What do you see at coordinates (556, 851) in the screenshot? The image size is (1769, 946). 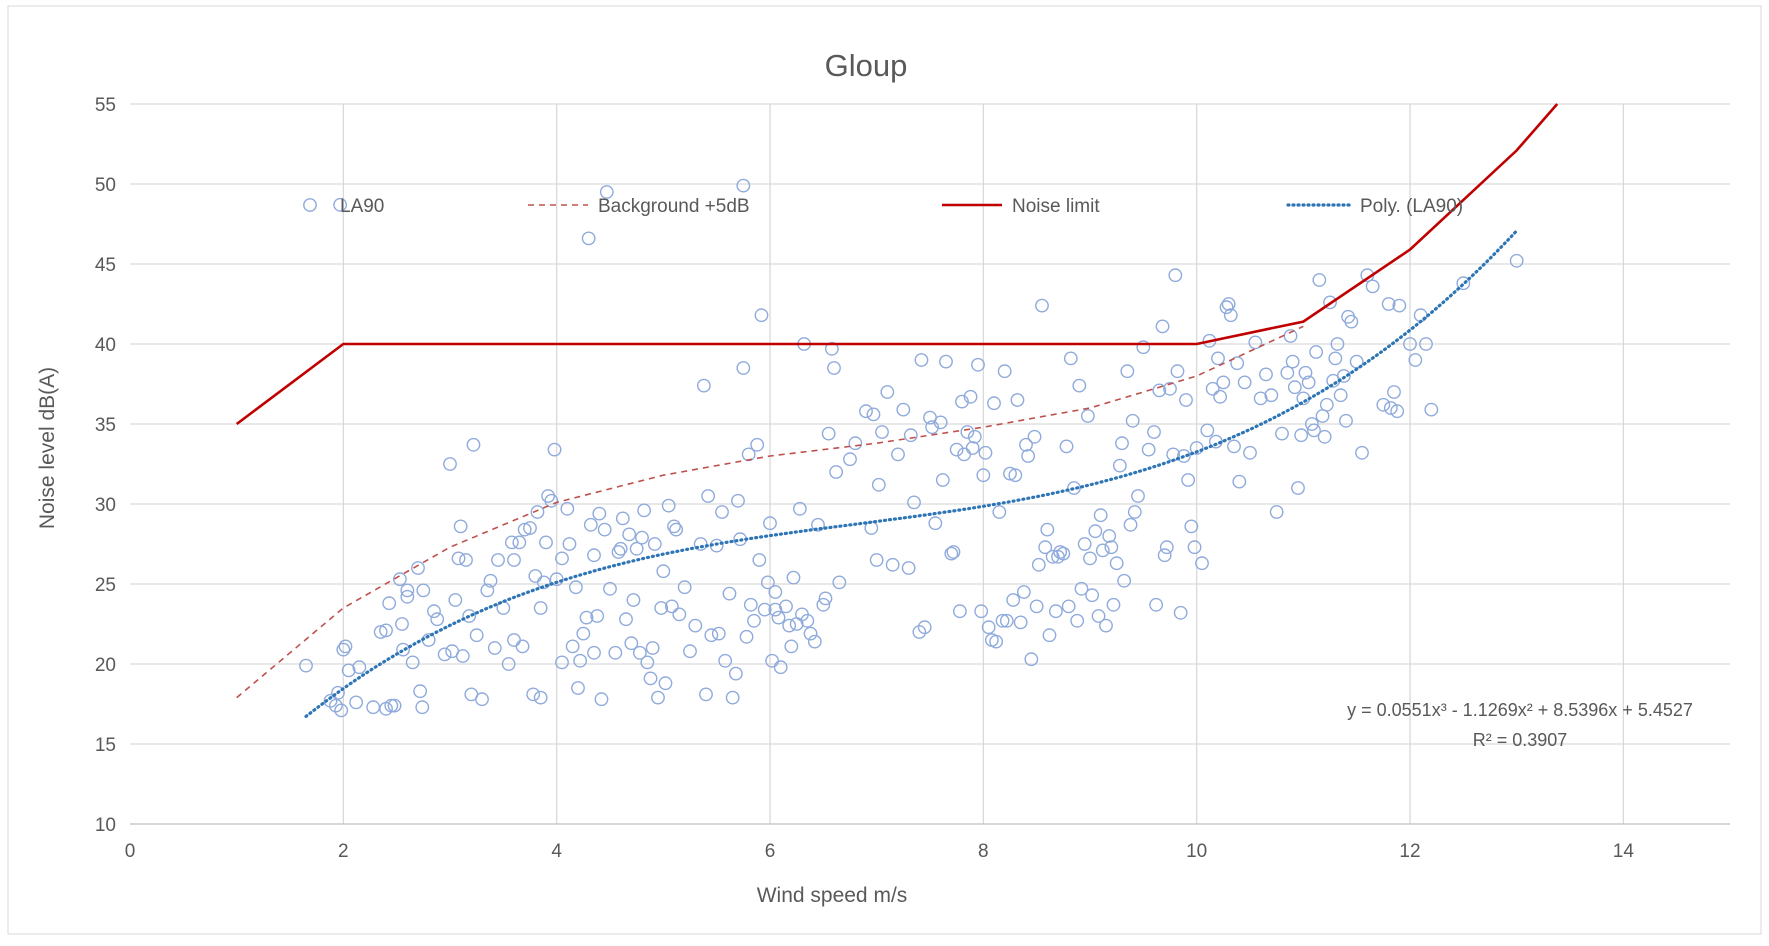 I see `x-tick-label: 4` at bounding box center [556, 851].